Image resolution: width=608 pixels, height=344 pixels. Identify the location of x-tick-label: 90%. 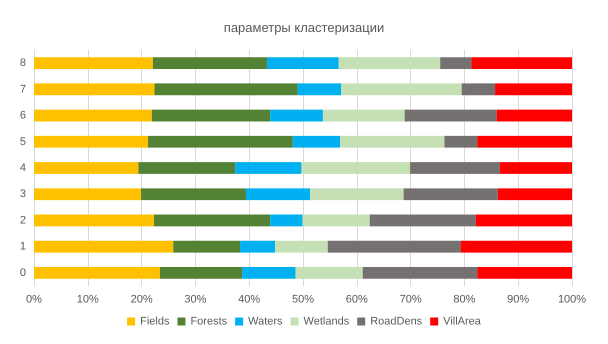
(518, 300).